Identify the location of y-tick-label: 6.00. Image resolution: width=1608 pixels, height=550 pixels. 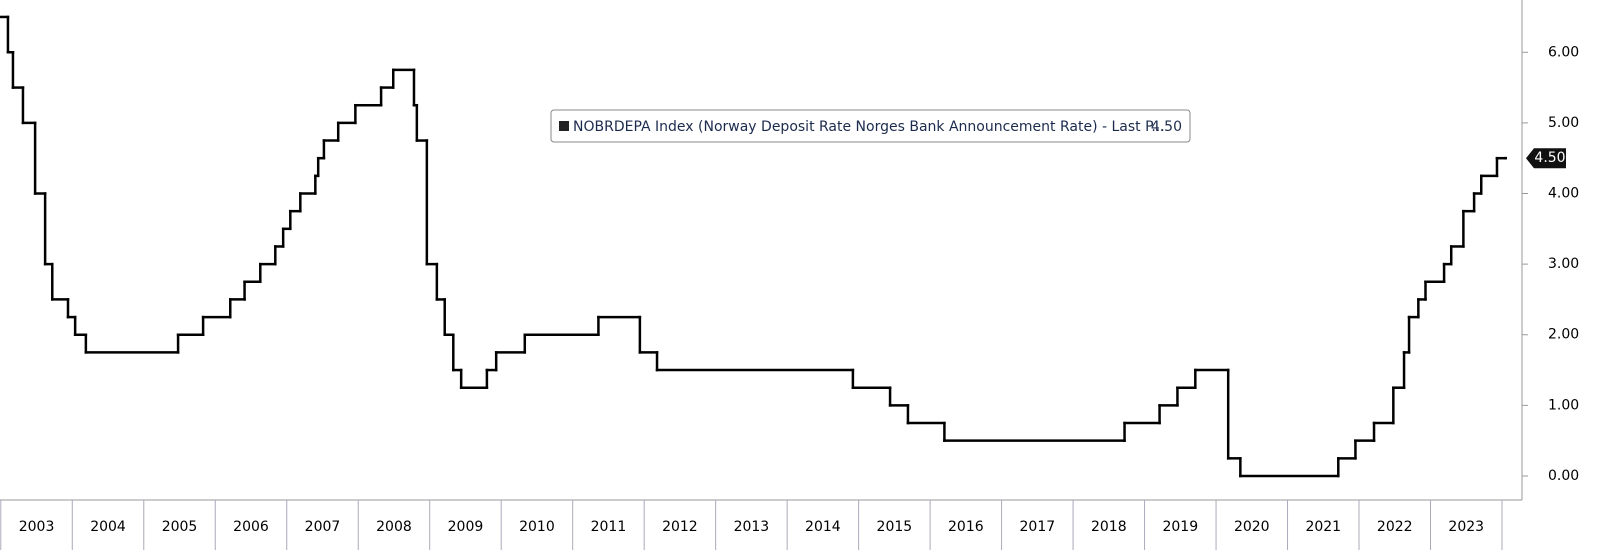
(1563, 52).